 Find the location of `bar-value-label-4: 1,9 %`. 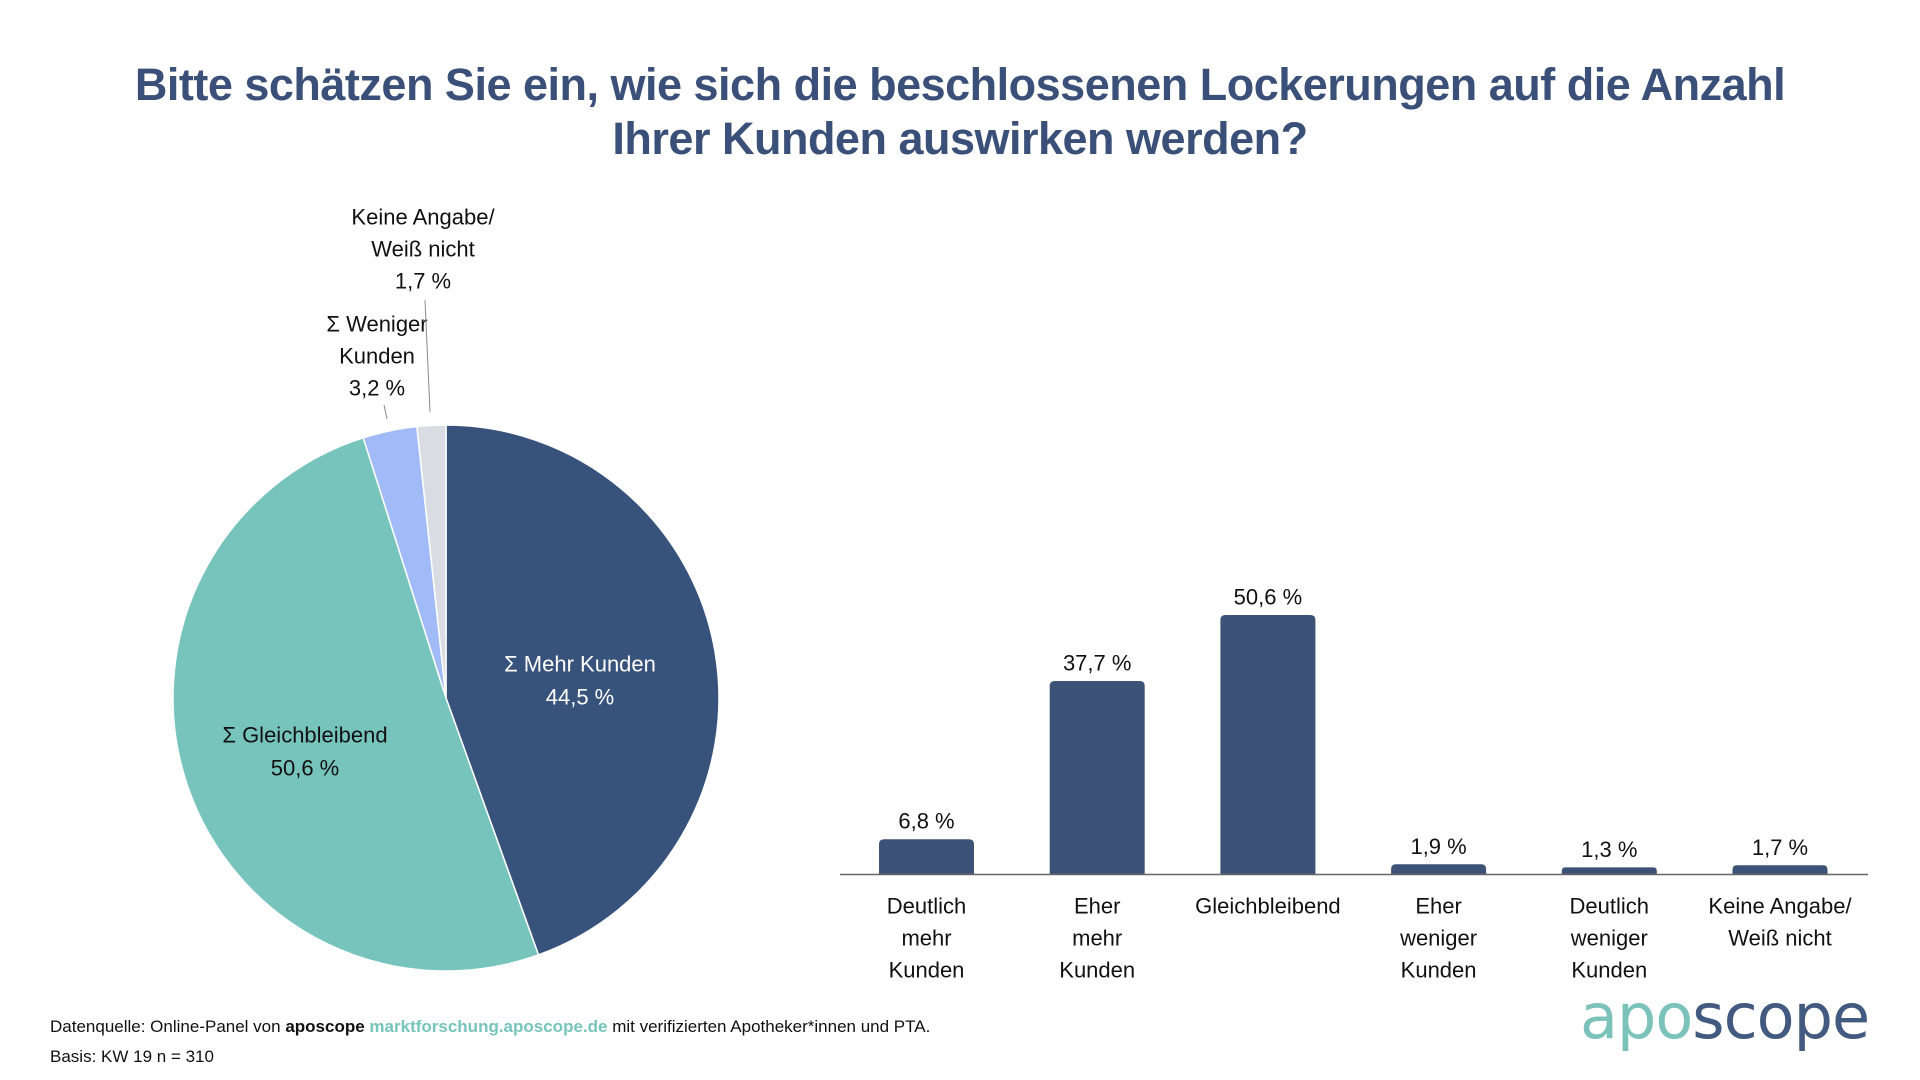

bar-value-label-4: 1,9 % is located at coordinates (1438, 846).